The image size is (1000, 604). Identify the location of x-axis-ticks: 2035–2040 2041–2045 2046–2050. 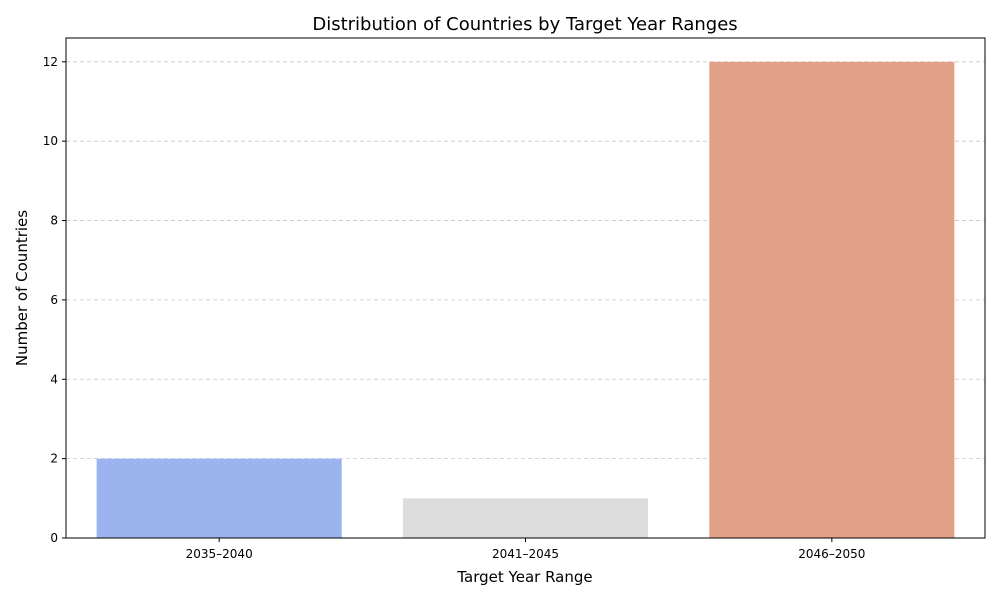
(525, 549).